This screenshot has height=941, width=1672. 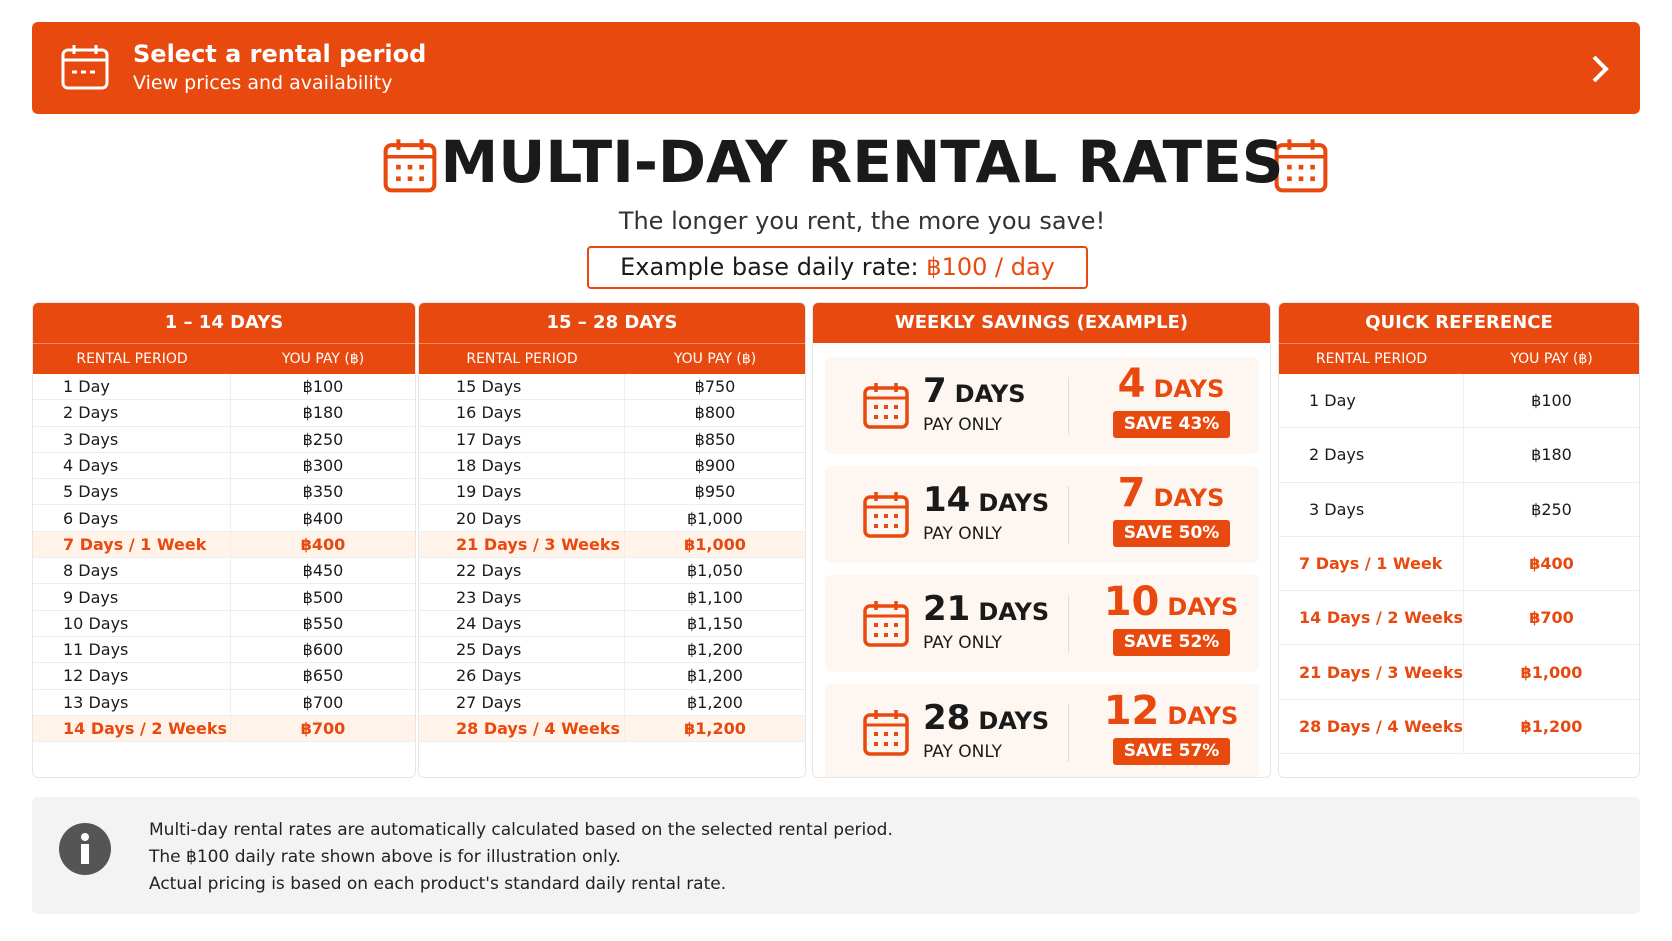 What do you see at coordinates (224, 466) in the screenshot?
I see `table-row: 4 Days ฿300` at bounding box center [224, 466].